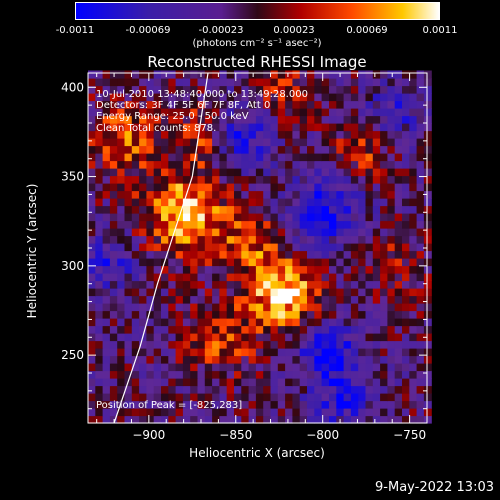  Describe the element at coordinates (75, 30) in the screenshot. I see `colorbar-tick-label: -0.0011` at that location.